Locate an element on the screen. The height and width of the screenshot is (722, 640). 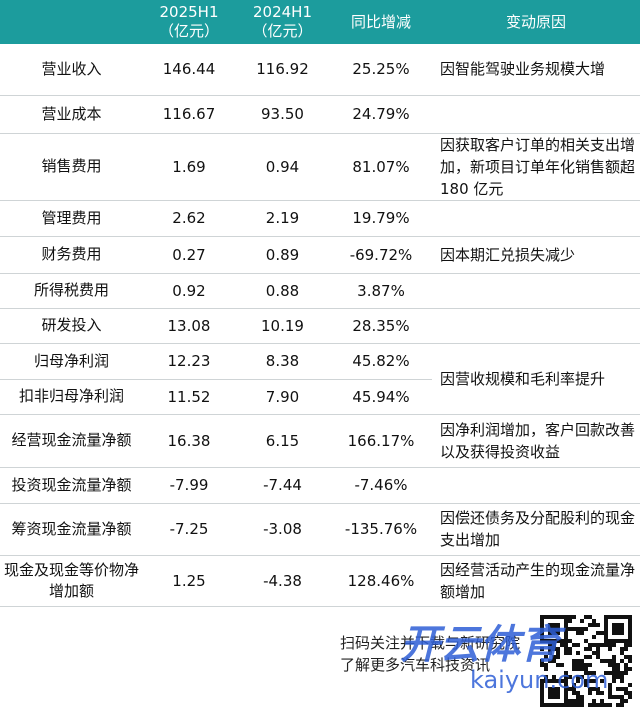
table-row: 扣非归母净利润 11.52 7.90 45.94% is located at coordinates (320, 397).